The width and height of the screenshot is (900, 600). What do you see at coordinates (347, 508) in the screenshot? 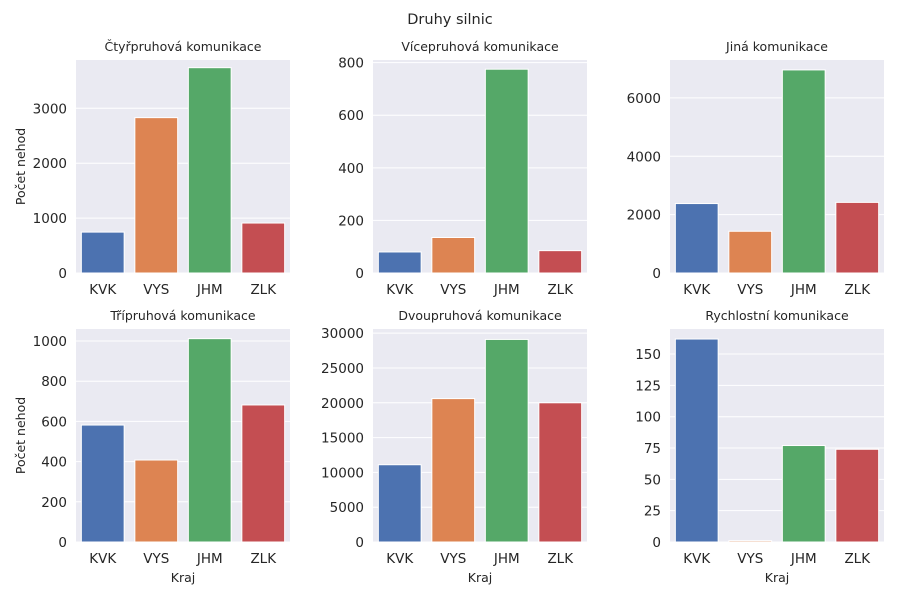
I see `y-tick-label: 5000` at bounding box center [347, 508].